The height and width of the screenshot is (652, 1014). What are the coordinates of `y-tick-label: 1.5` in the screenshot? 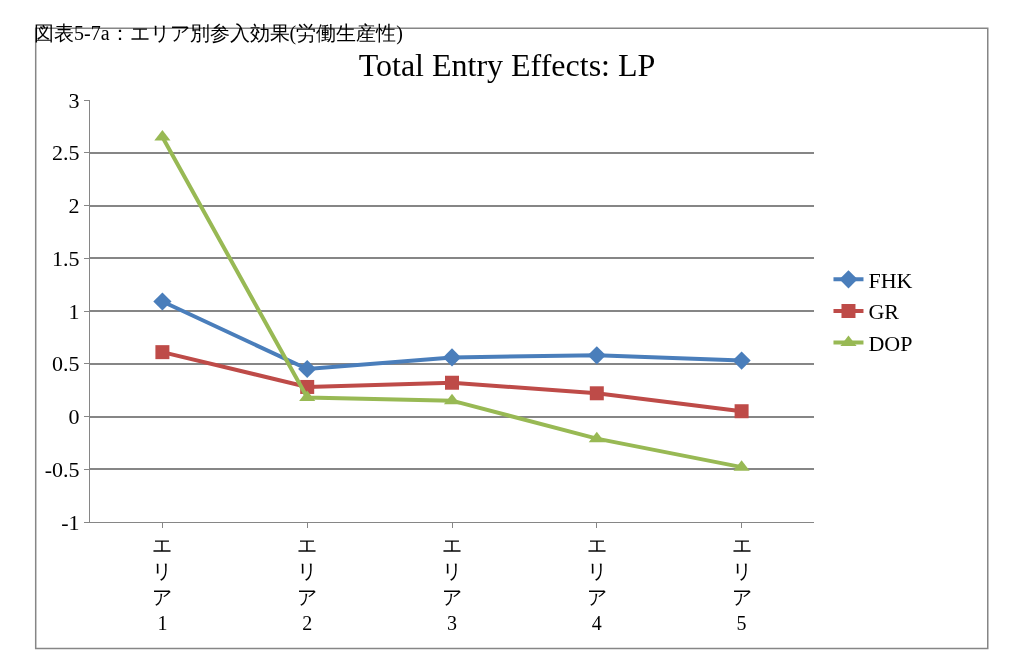 It's located at (66, 258).